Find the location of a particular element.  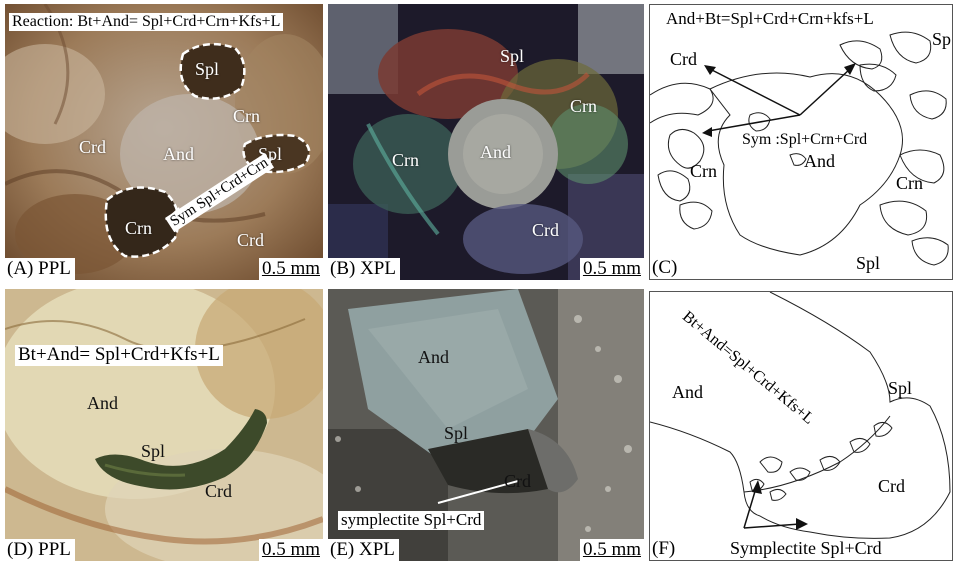

caption-e: (E) XPL is located at coordinates (363, 550).